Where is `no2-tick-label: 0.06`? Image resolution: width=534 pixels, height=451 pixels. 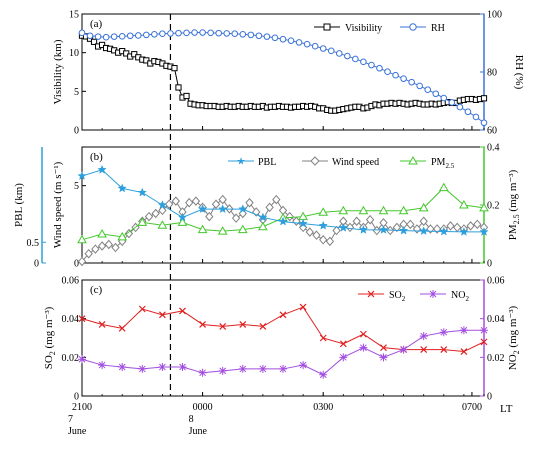
no2-tick-label: 0.06 is located at coordinates (496, 281).